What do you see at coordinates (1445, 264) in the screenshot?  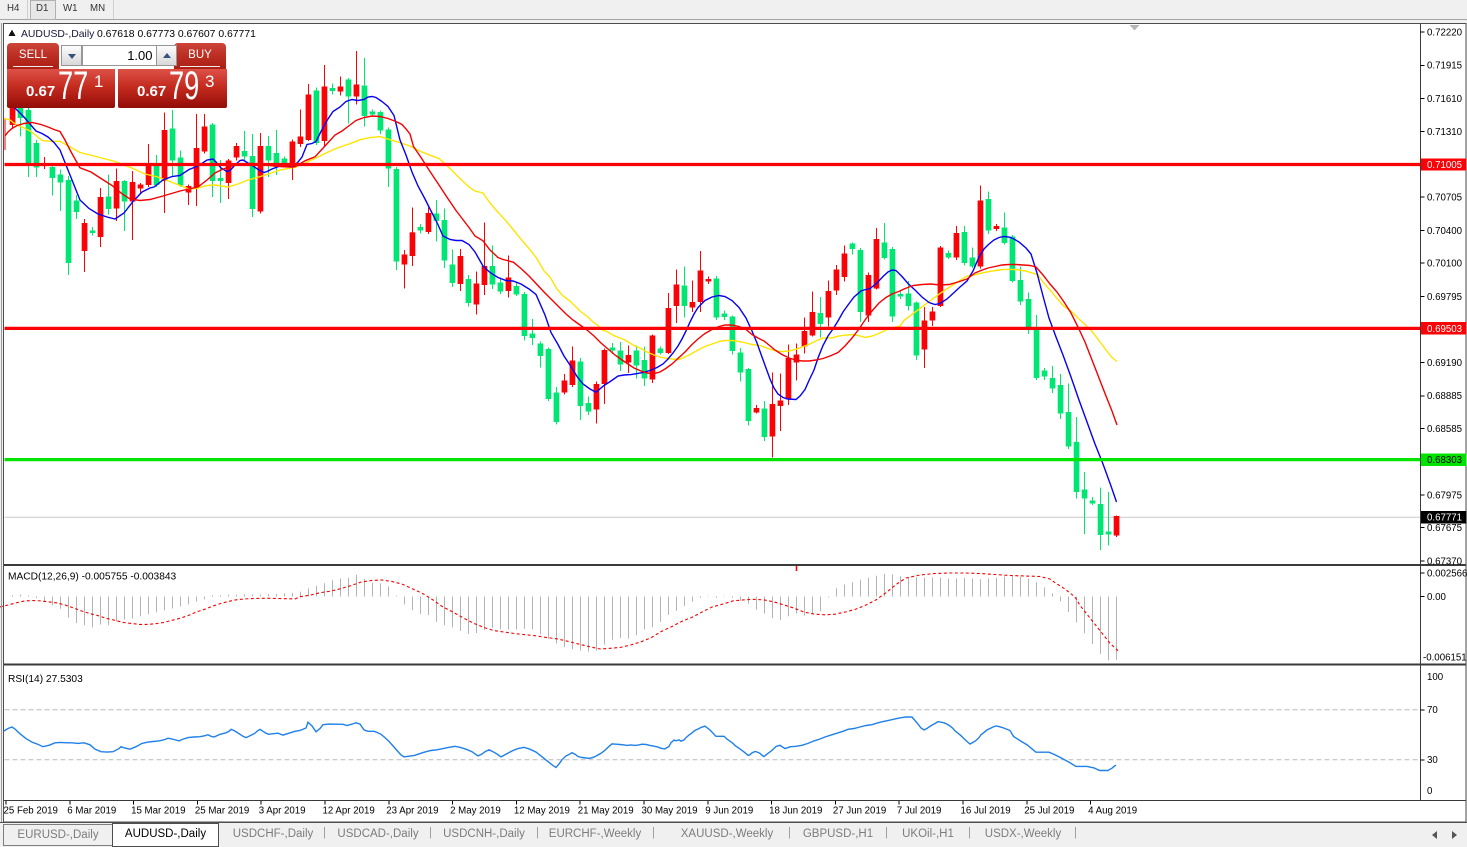 I see `svg-text: 0.70100` at bounding box center [1445, 264].